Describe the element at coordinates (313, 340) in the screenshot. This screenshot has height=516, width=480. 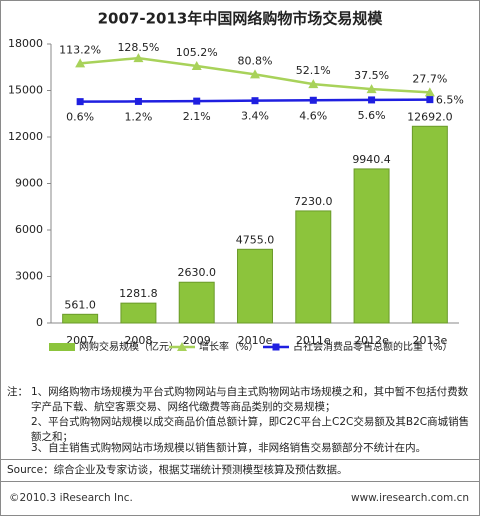
I see `x-tick-label: 2011e` at that location.